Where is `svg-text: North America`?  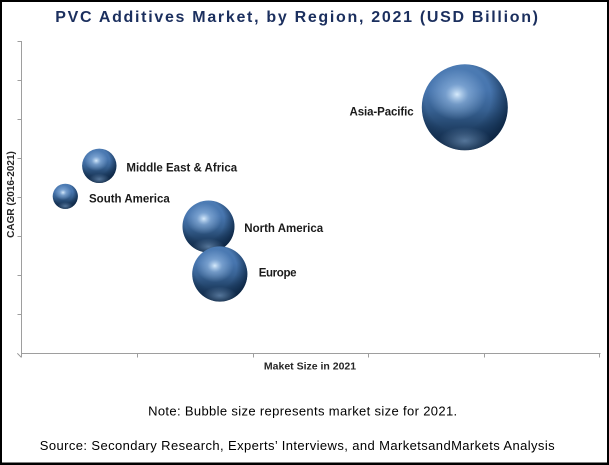
svg-text: North America is located at coordinates (283, 229).